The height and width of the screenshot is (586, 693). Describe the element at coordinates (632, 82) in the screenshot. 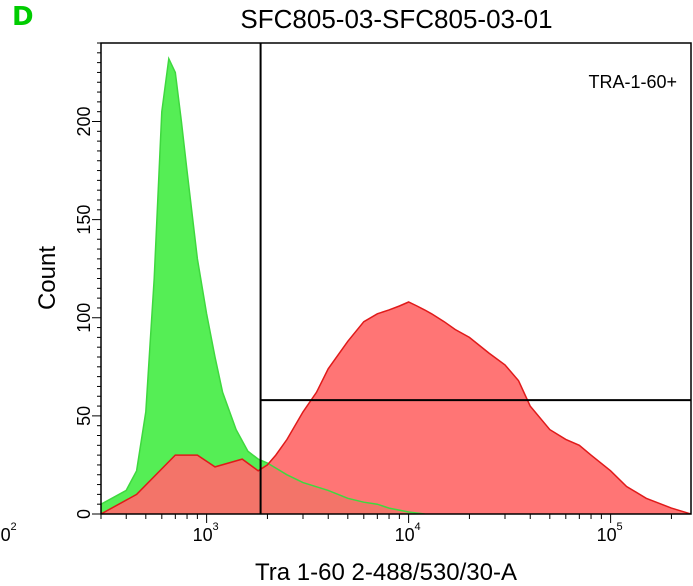

I see `gate-label: TRA-1-60+` at that location.